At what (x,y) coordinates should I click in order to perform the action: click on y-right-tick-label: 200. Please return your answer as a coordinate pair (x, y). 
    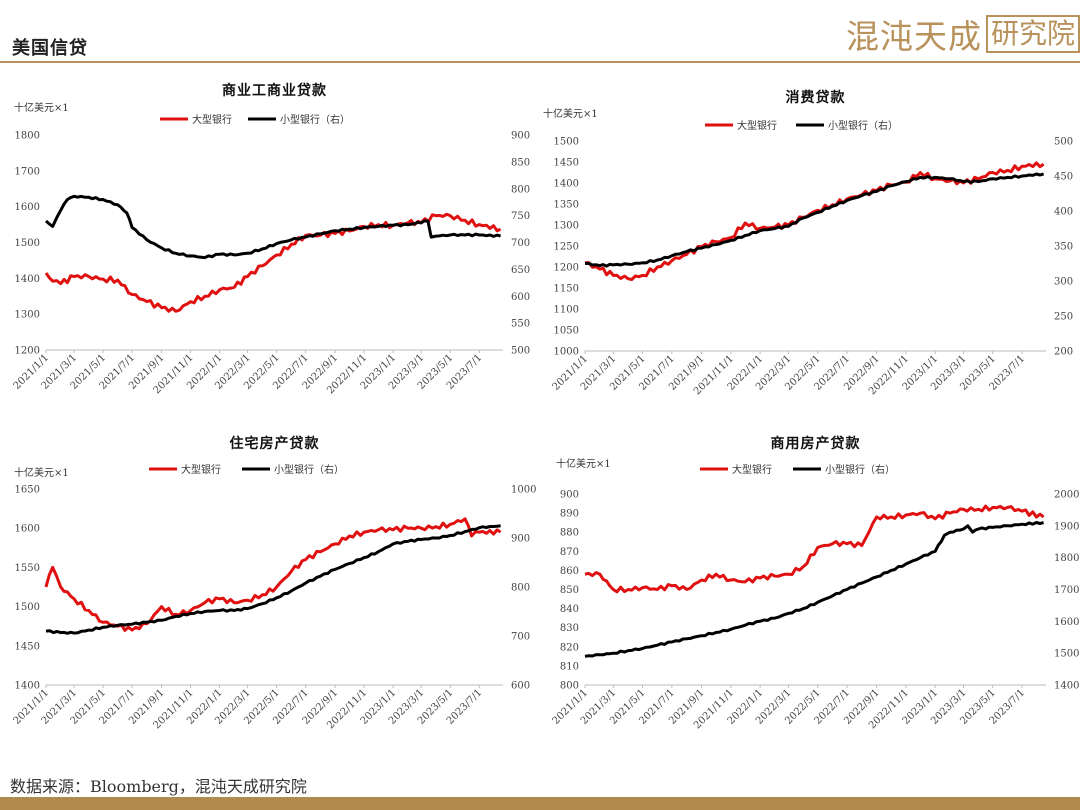
    Looking at the image, I should click on (1063, 352).